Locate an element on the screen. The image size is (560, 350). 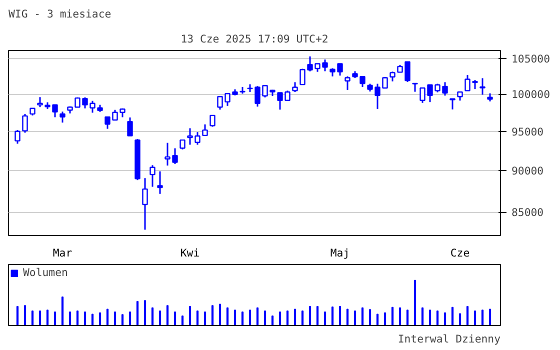
chart-subtitle: 13 Cze 2025 17:09 UTC+2 is located at coordinates (254, 39).